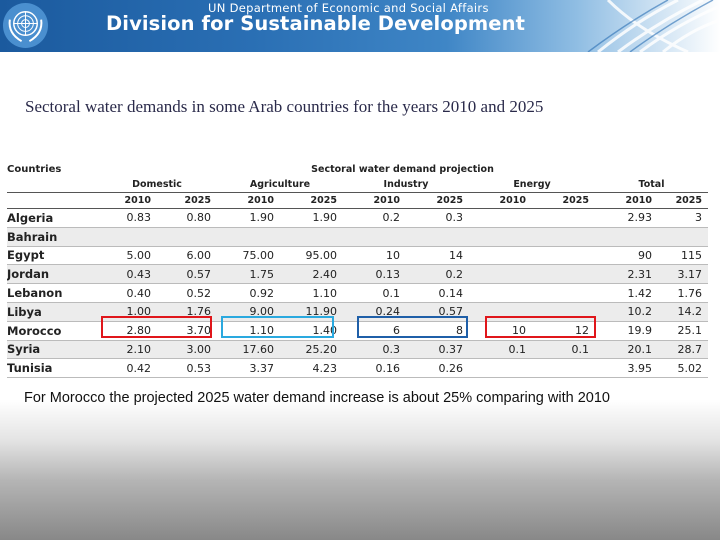 The image size is (720, 540). I want to click on highlight-industry-box, so click(412, 327).